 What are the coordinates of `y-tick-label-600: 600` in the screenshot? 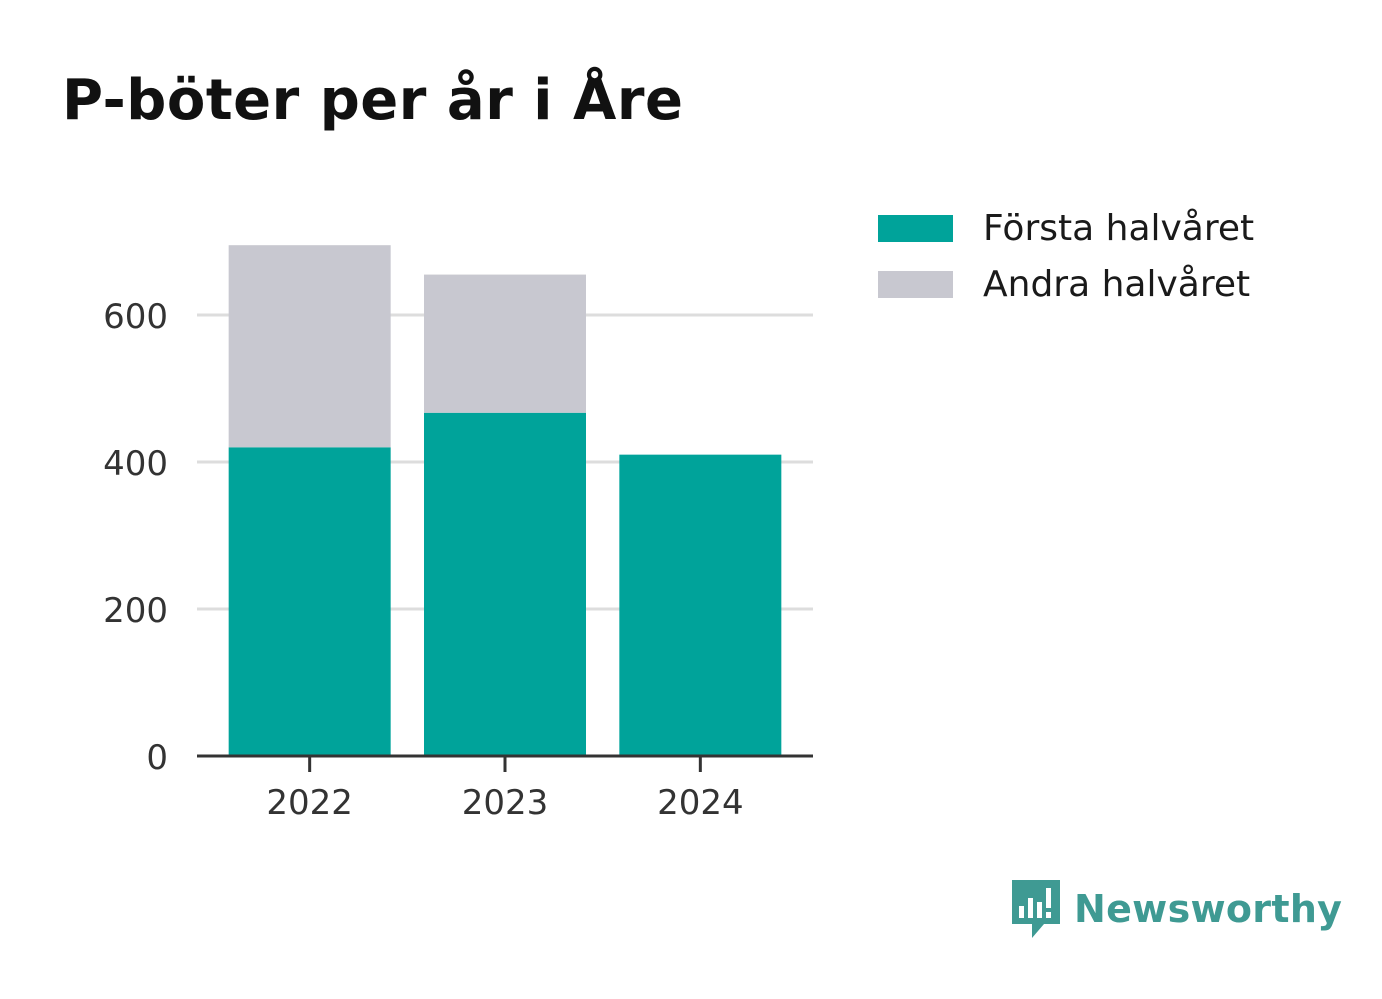 It's located at (135, 317).